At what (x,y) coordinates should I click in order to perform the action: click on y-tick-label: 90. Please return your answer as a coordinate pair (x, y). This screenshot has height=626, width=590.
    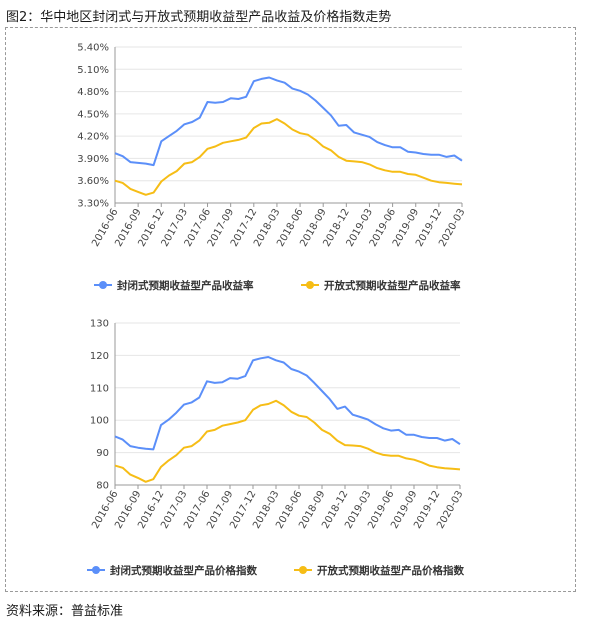
    Looking at the image, I should click on (102, 453).